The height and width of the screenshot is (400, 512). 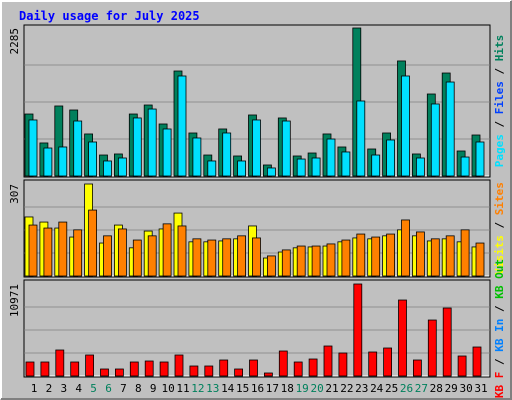 I want to click on legend-entry: Visits, so click(x=499, y=255).